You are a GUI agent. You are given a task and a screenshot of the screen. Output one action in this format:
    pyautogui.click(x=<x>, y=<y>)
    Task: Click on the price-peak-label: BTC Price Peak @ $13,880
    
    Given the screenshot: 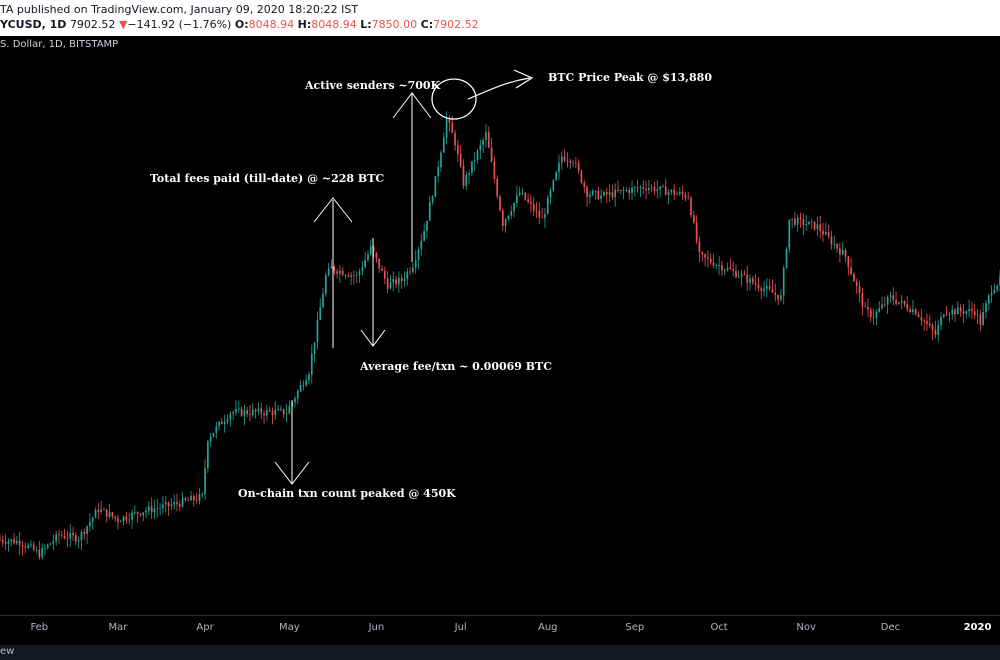 What is the action you would take?
    pyautogui.click(x=630, y=77)
    